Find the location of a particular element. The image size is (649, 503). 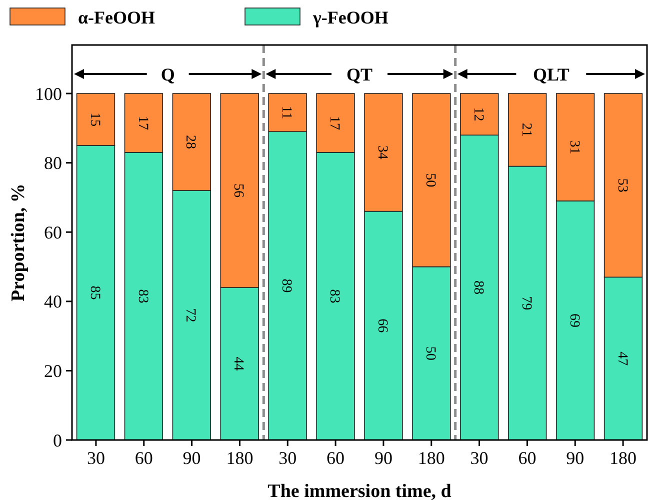

data-label: 21 is located at coordinates (526, 129).